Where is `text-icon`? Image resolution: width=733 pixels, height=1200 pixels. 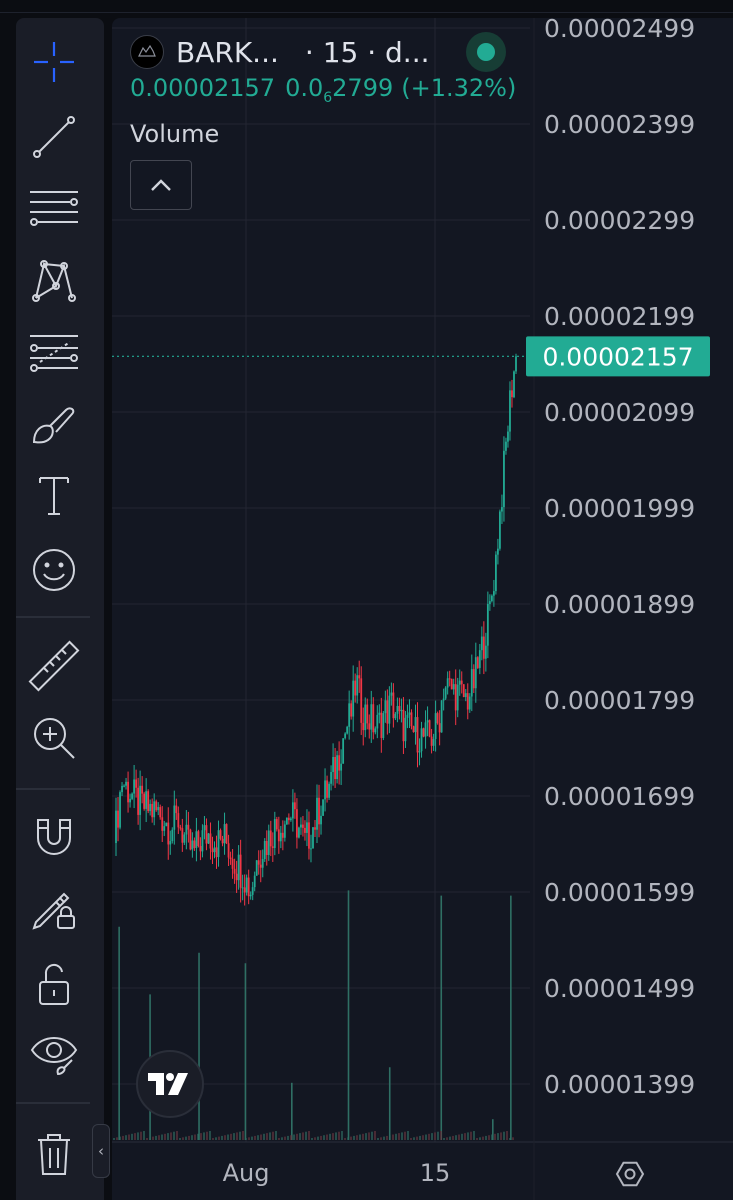
text-icon is located at coordinates (54, 496).